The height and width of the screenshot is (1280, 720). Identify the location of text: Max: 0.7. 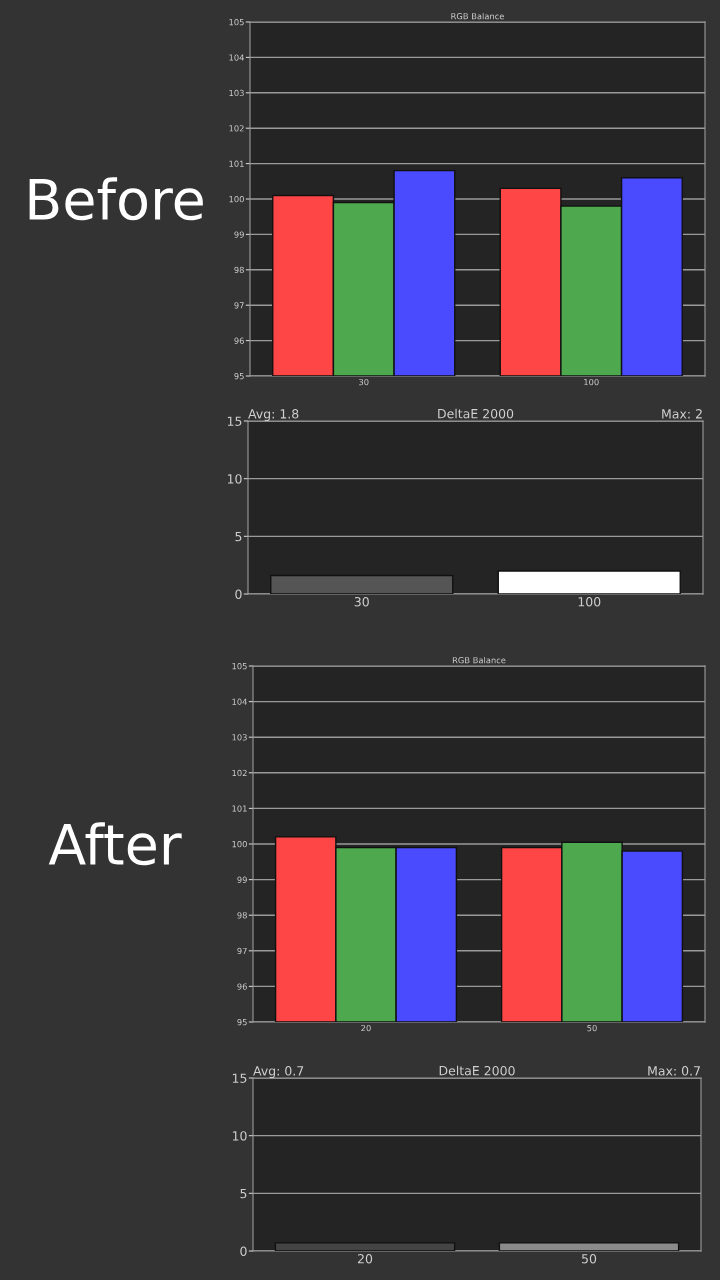
(674, 1071).